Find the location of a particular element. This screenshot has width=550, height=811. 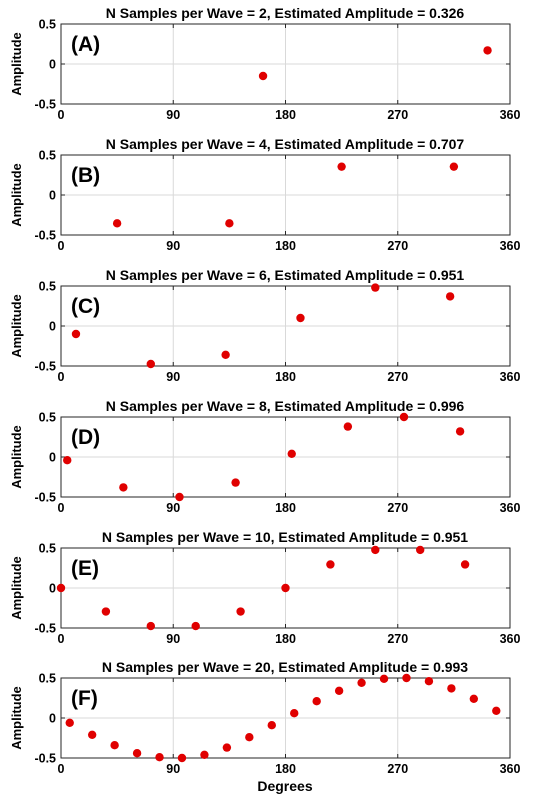

panel-label: (E) is located at coordinates (85, 568).